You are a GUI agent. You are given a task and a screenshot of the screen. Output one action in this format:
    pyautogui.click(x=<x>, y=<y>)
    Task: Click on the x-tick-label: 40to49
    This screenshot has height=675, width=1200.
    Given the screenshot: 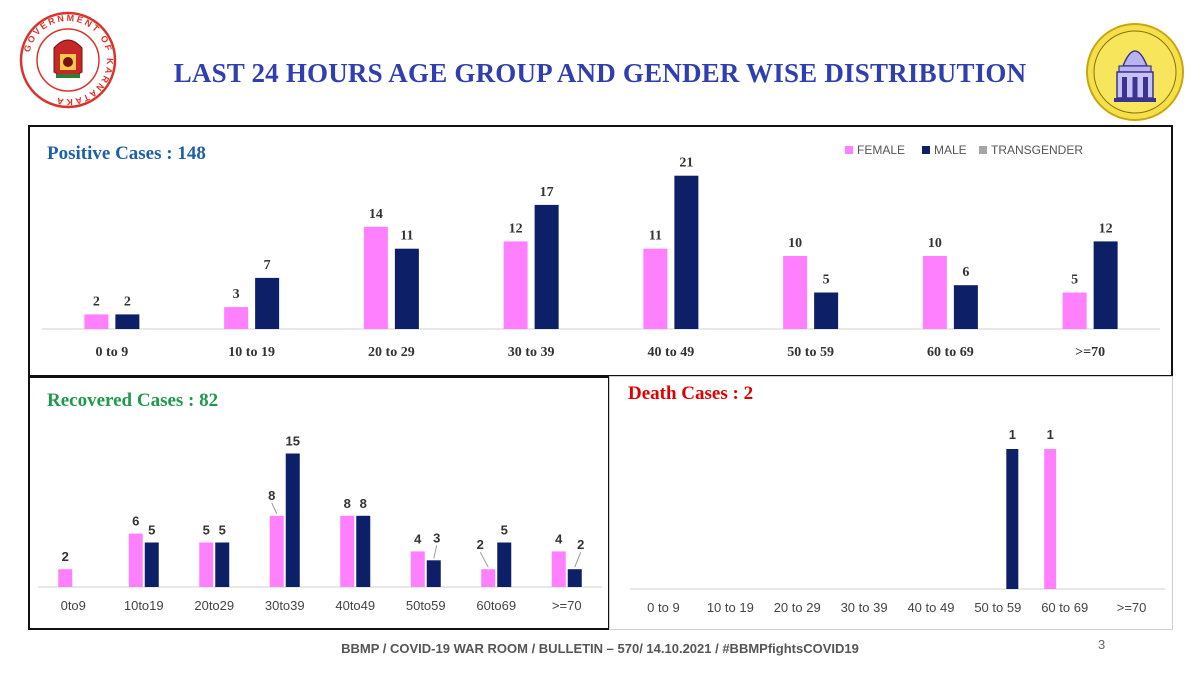 What is the action you would take?
    pyautogui.click(x=355, y=605)
    